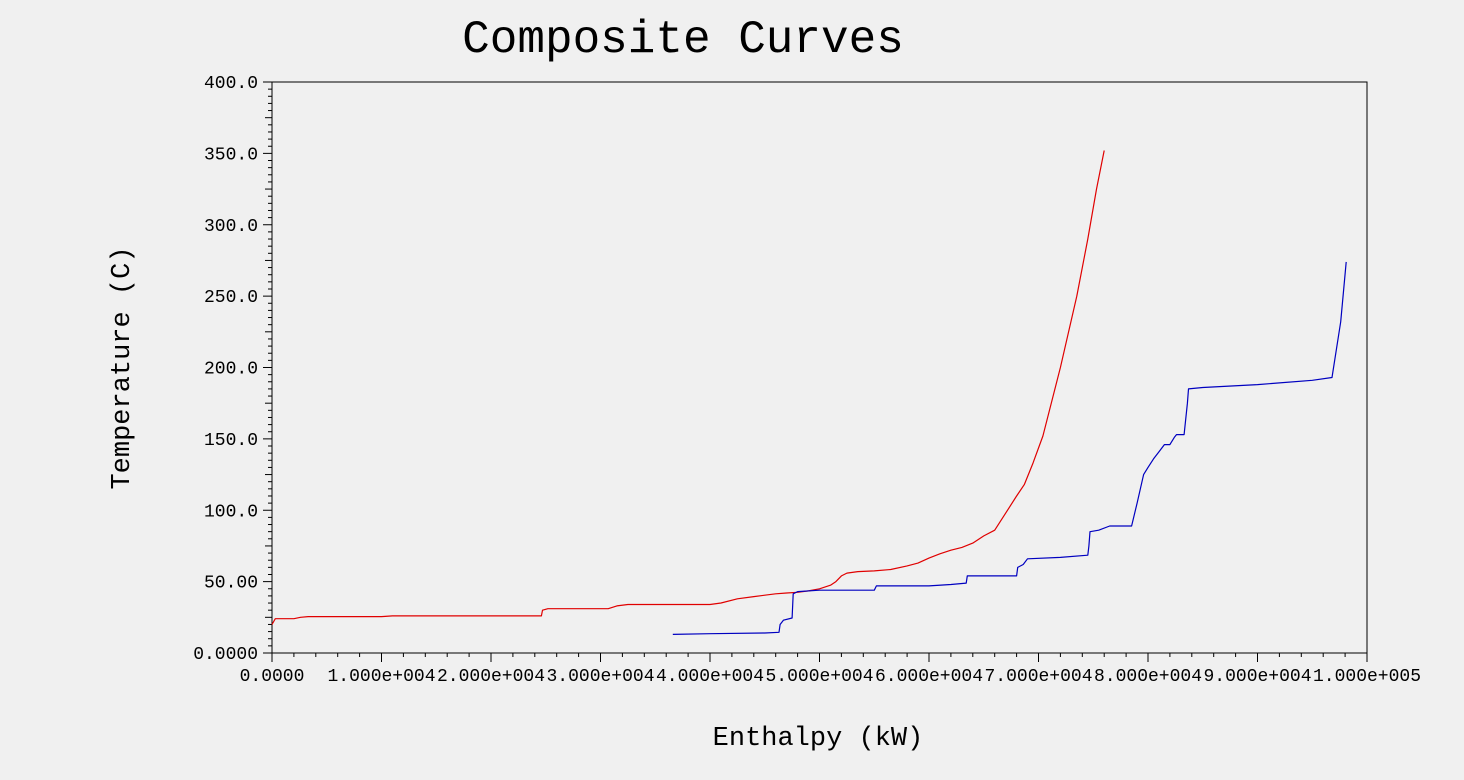  Describe the element at coordinates (819, 657) in the screenshot. I see `x-minor-ticks` at that location.